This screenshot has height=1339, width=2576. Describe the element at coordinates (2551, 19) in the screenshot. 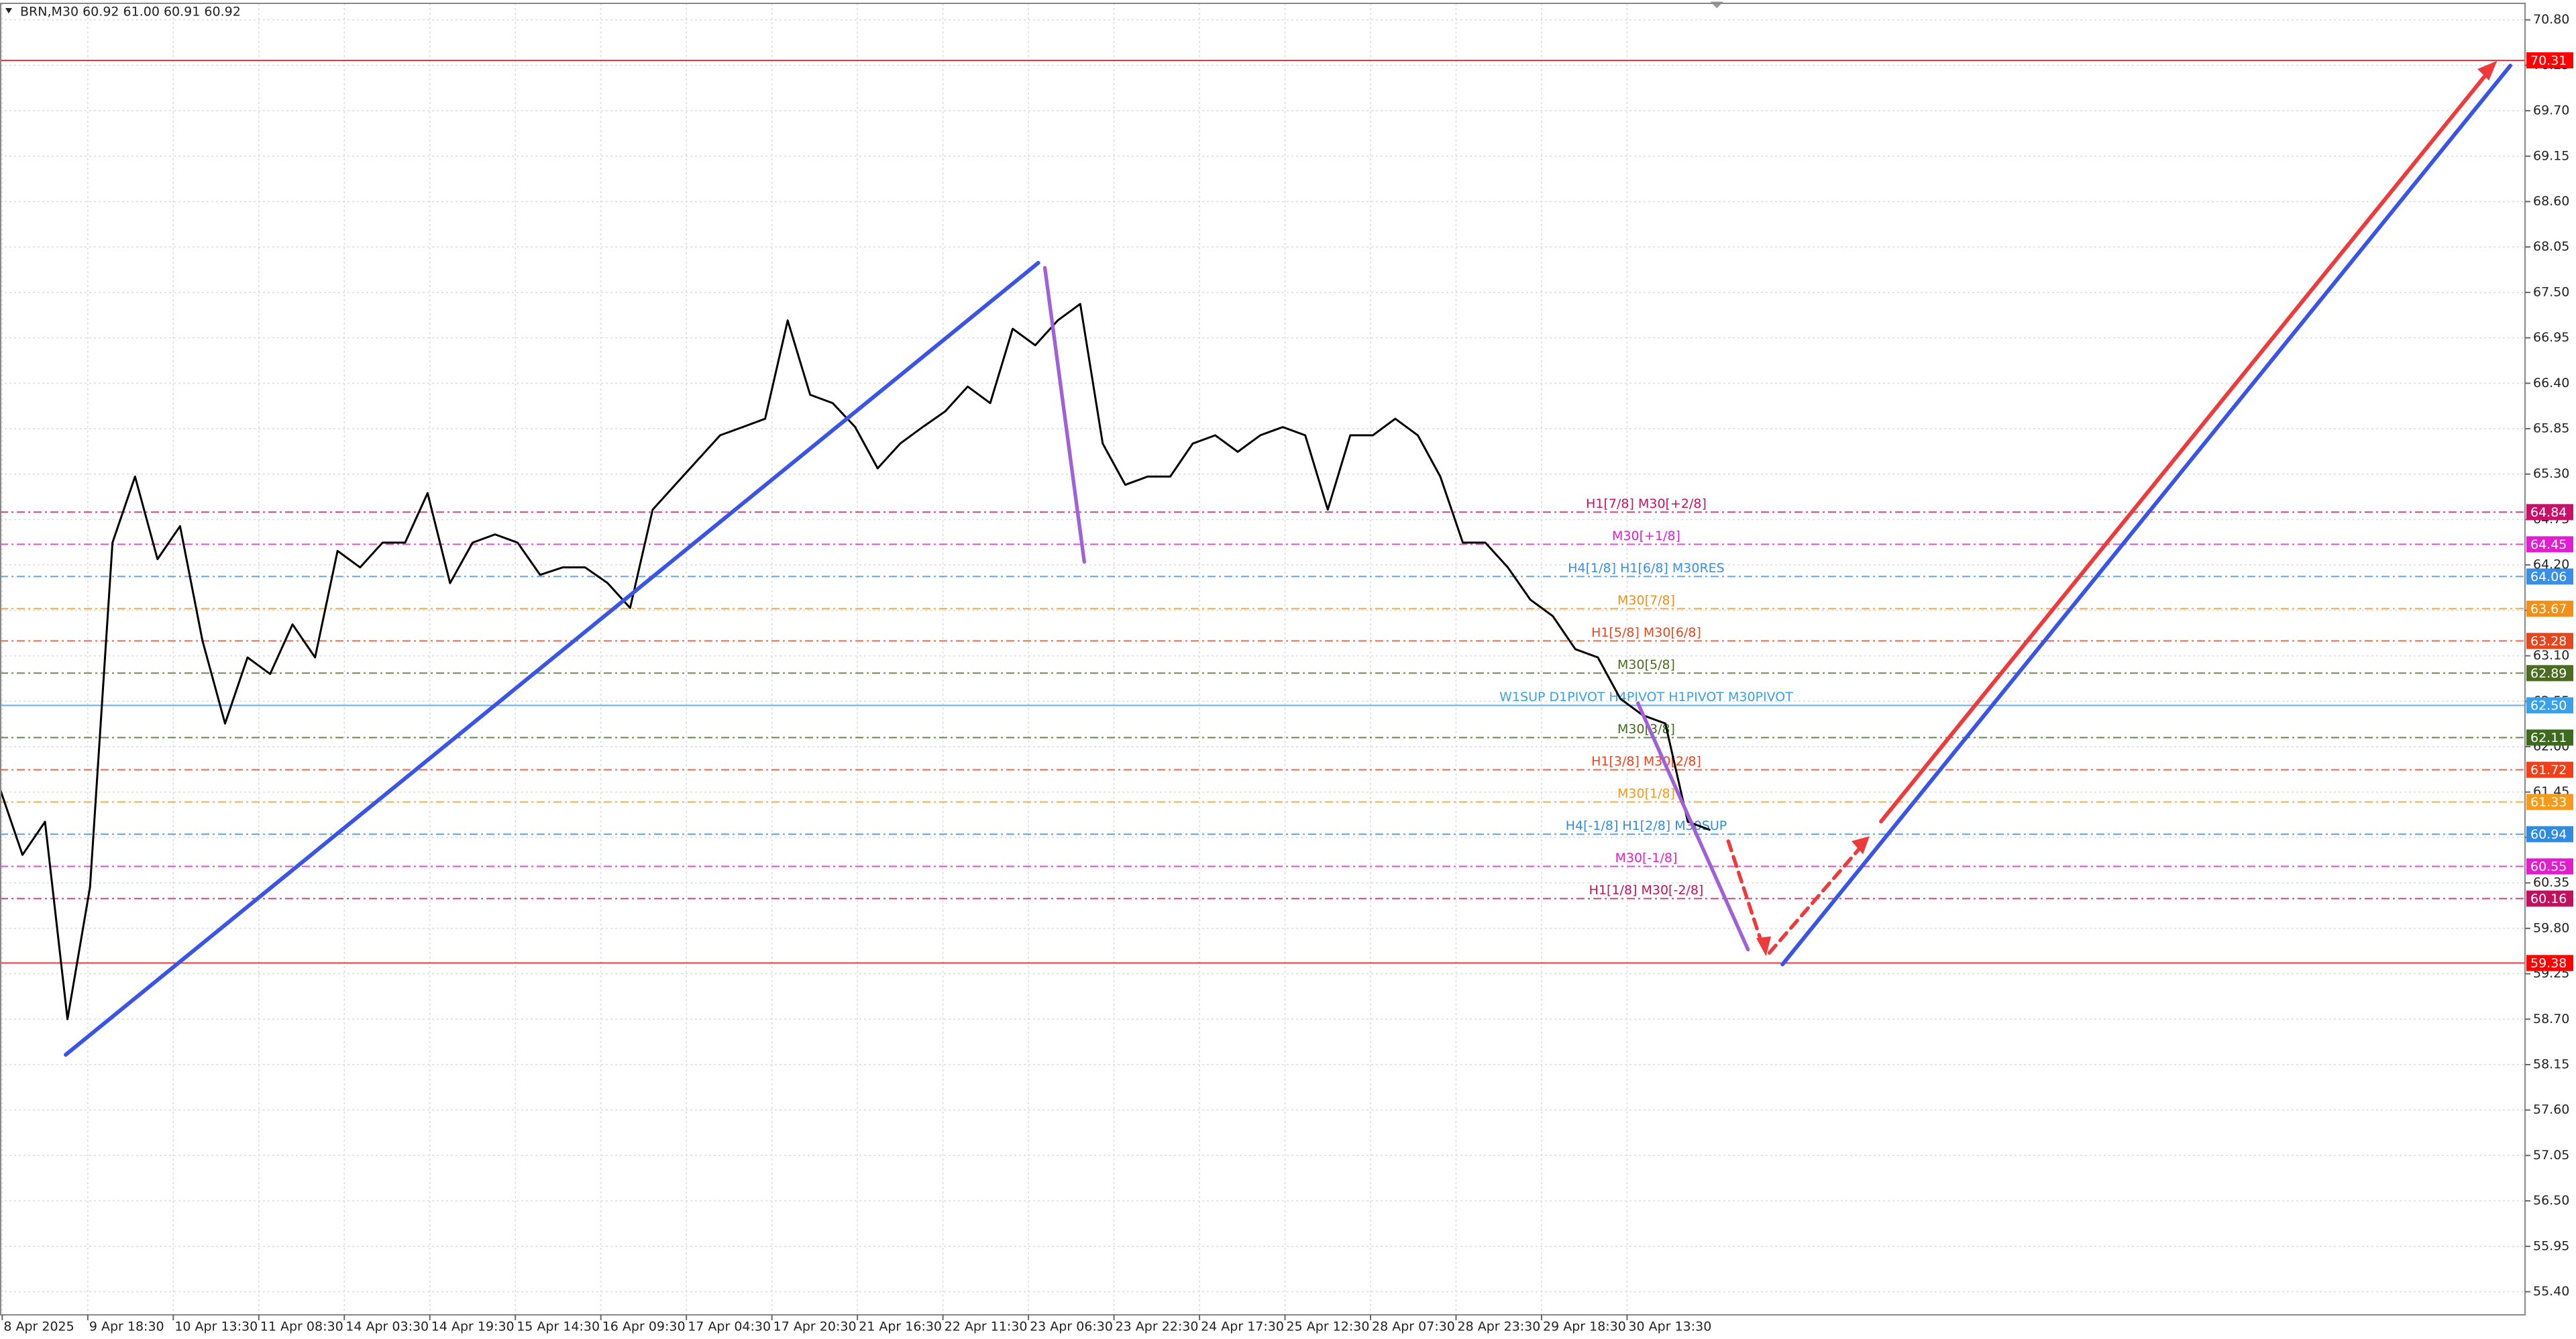

I see `y-tick-label: 70.80` at that location.